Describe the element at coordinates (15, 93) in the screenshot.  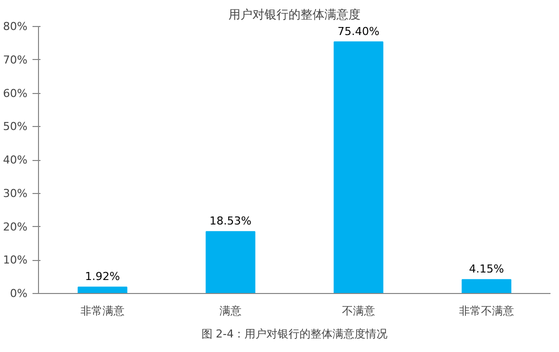
I see `y-tick-label: 60%` at that location.